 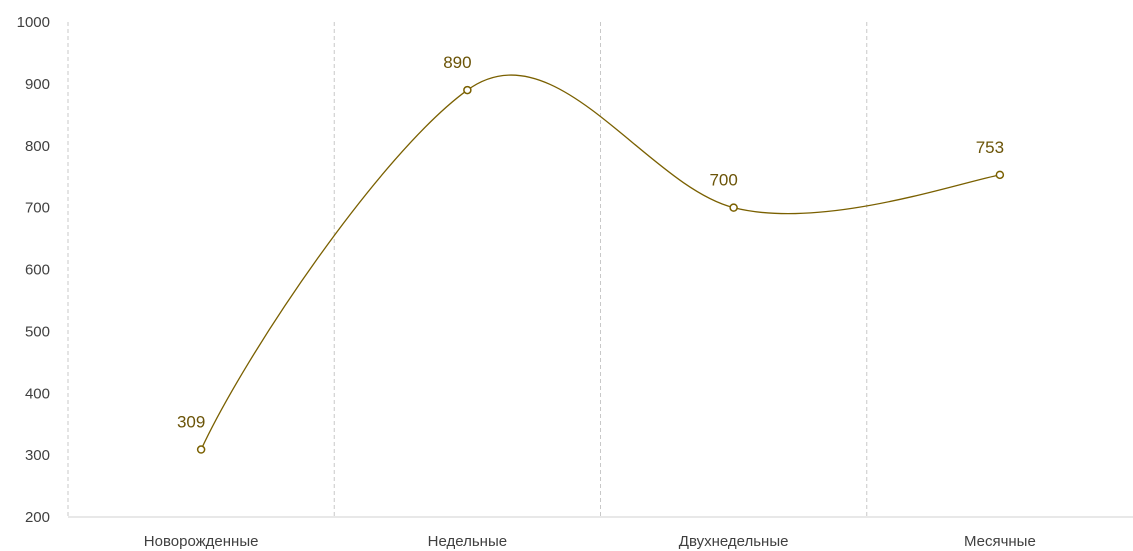 I want to click on y-tick-label: 500, so click(x=37, y=331).